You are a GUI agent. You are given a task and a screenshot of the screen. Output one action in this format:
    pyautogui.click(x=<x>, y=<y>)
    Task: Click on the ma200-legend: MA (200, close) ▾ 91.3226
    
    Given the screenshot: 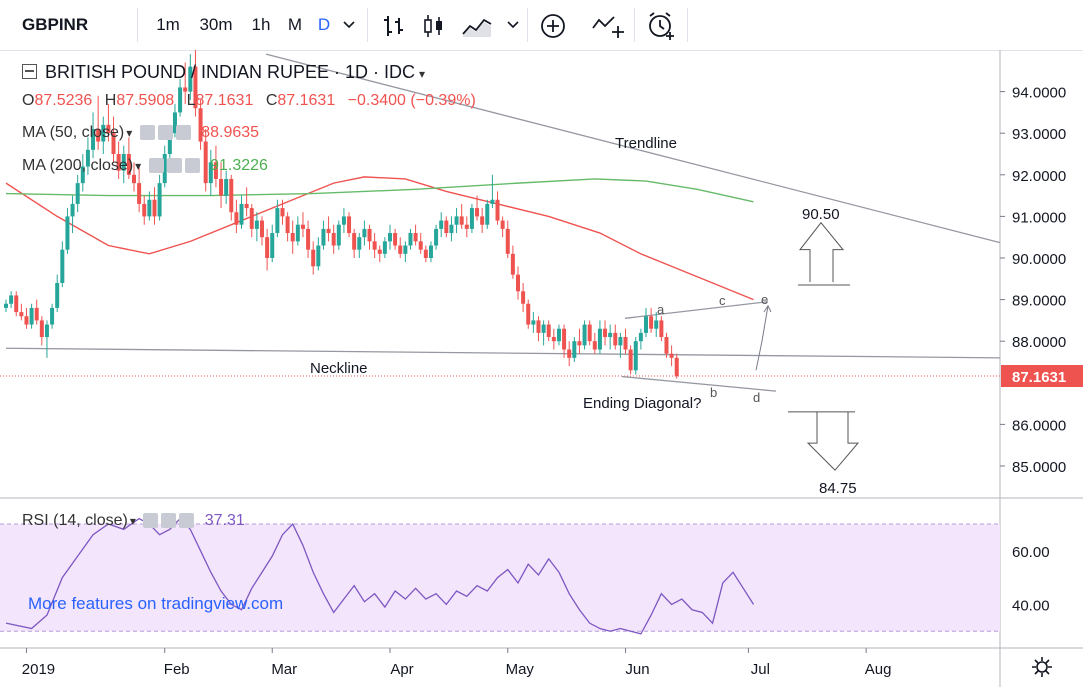 What is the action you would take?
    pyautogui.click(x=145, y=166)
    